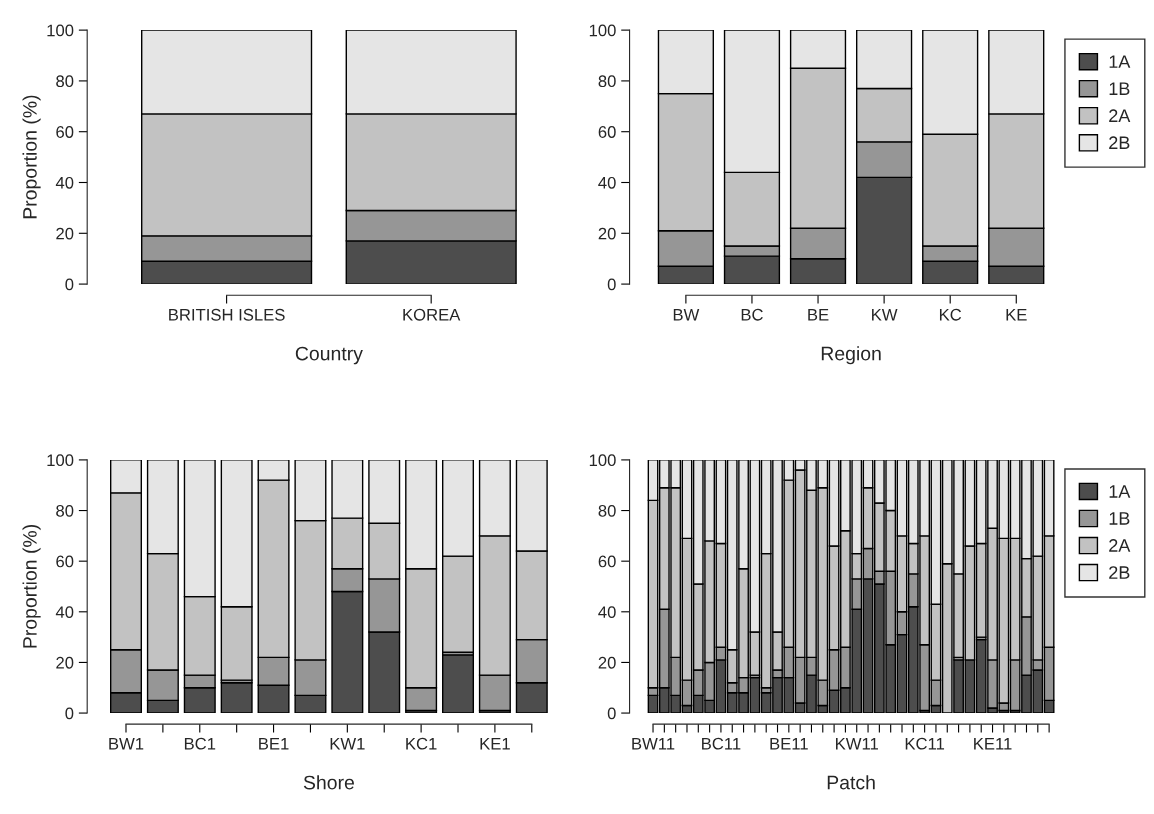 The image size is (1154, 814). Describe the element at coordinates (818, 315) in the screenshot. I see `x-tick-label: BE` at that location.